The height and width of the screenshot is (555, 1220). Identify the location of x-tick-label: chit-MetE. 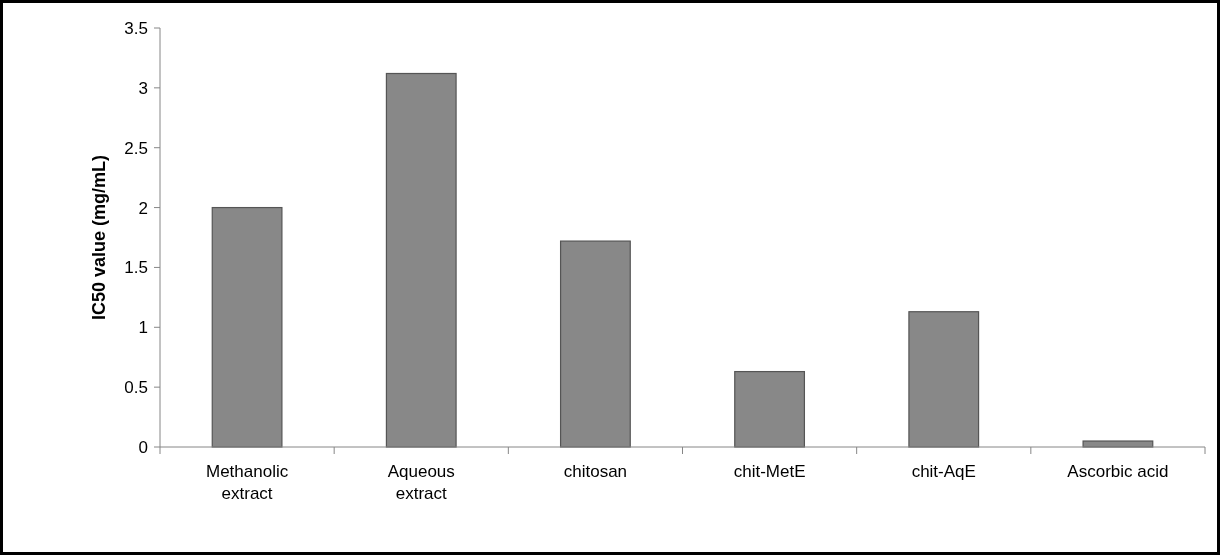
(769, 471).